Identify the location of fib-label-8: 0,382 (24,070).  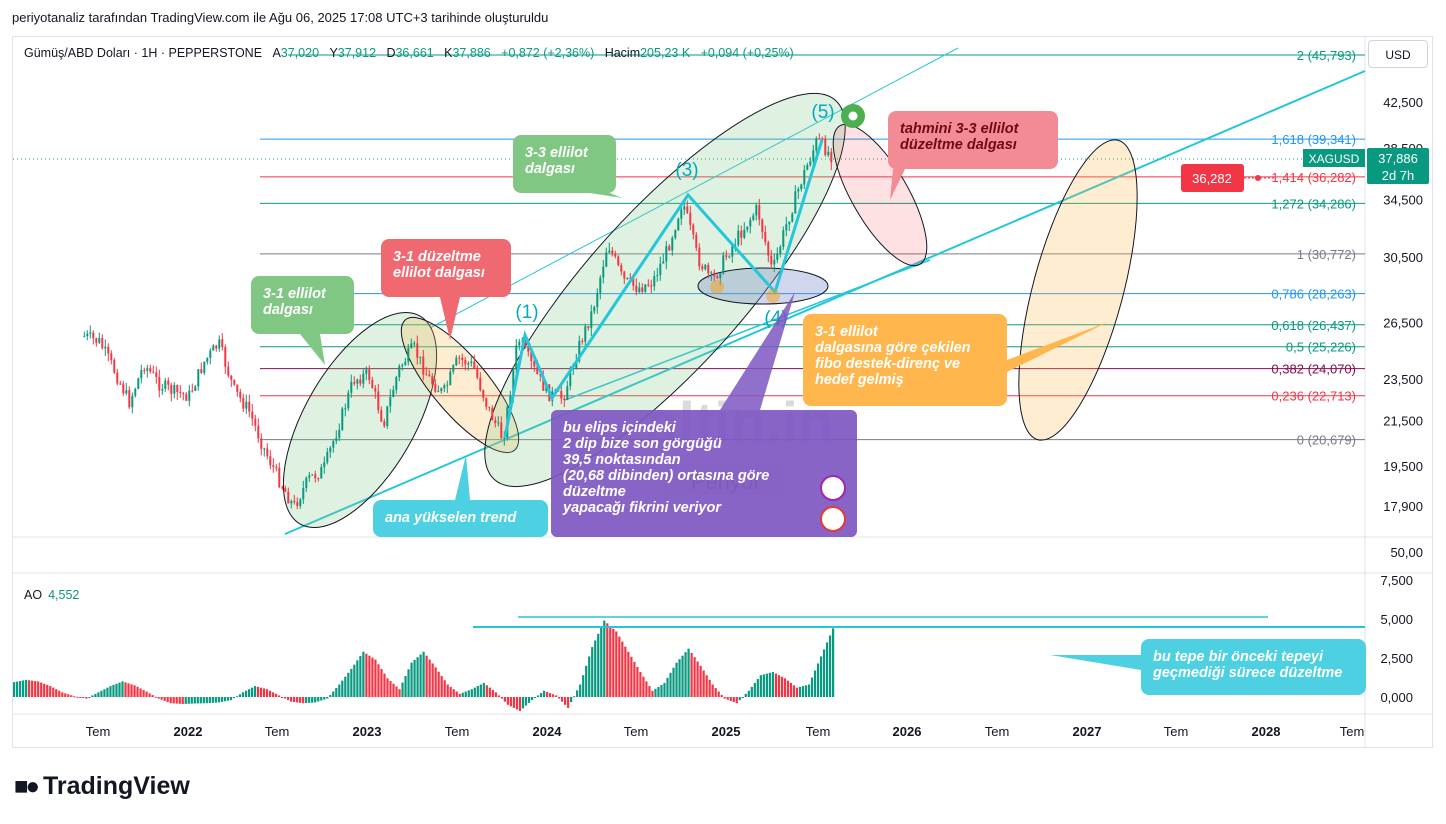
(1313, 369).